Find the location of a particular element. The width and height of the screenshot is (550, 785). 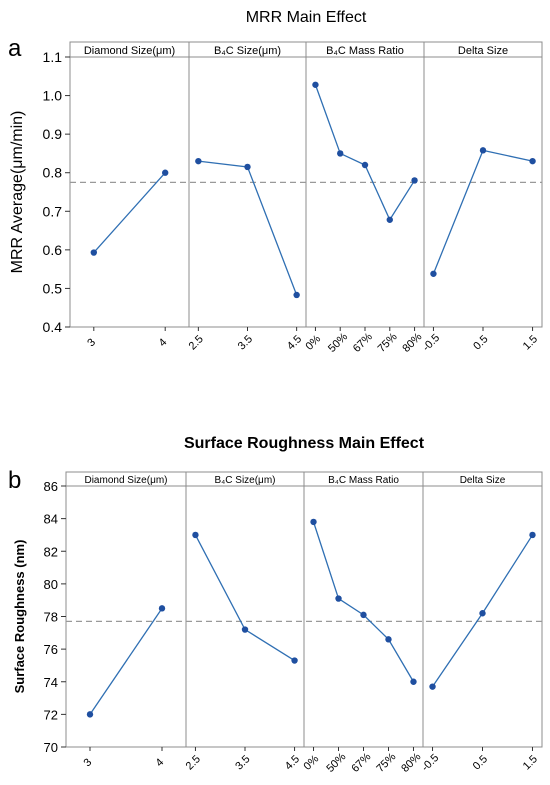

y-tick-label: 72 is located at coordinates (51, 714).